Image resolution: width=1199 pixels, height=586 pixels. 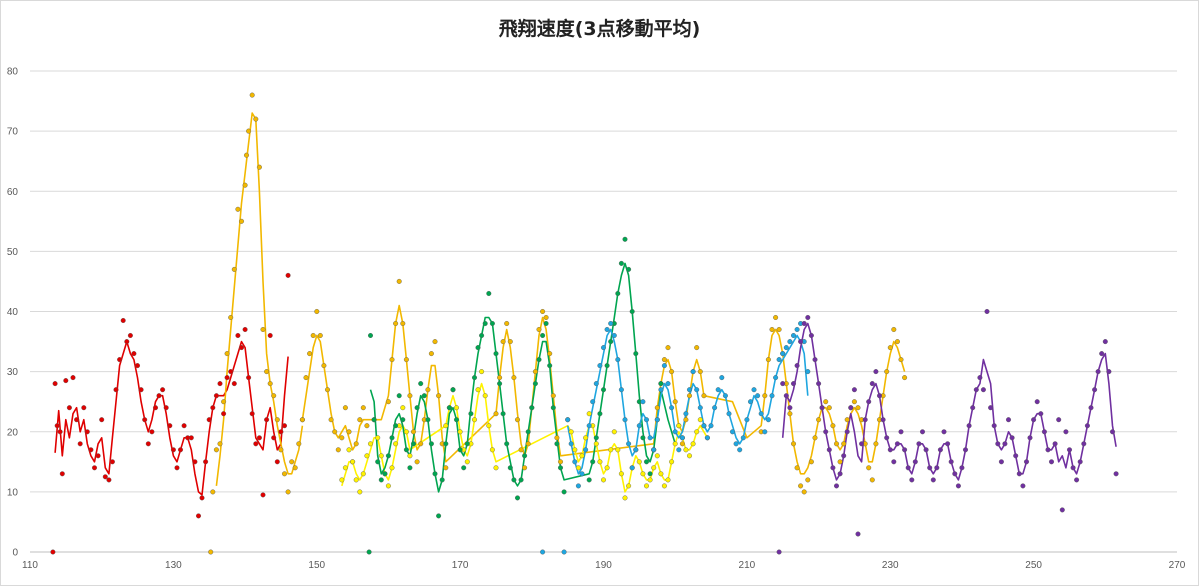 I want to click on series-0-moving-average-line, so click(x=171, y=418).